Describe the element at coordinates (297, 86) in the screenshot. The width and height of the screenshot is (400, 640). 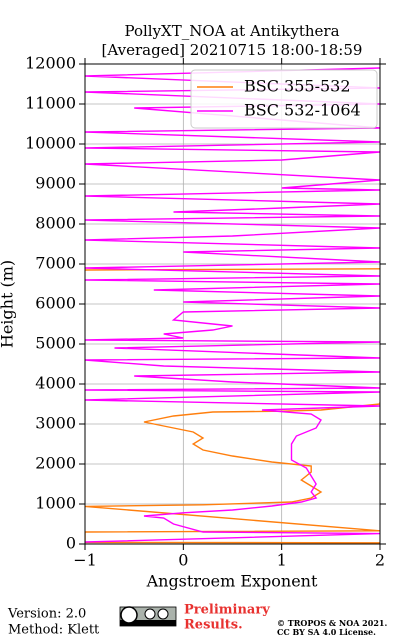
I see `legend-label: BSC 355-532` at that location.